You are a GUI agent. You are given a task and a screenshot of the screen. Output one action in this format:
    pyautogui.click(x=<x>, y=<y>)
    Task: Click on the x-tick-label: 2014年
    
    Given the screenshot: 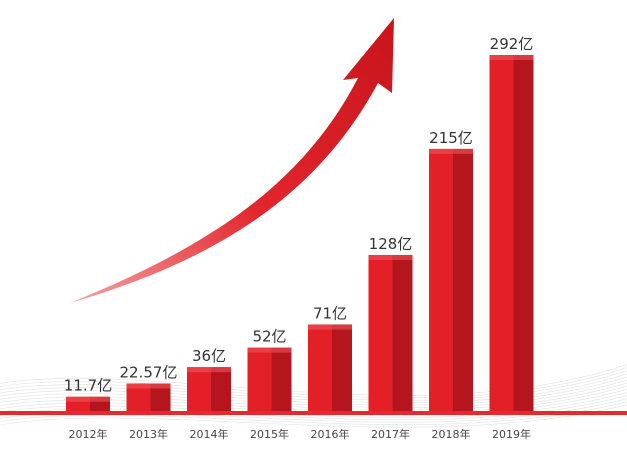 What is the action you would take?
    pyautogui.click(x=209, y=434)
    